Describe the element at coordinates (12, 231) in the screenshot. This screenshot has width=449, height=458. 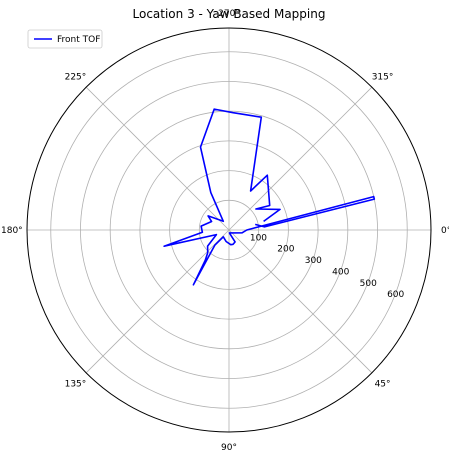
I see `angle-tick-label: 180°` at that location.